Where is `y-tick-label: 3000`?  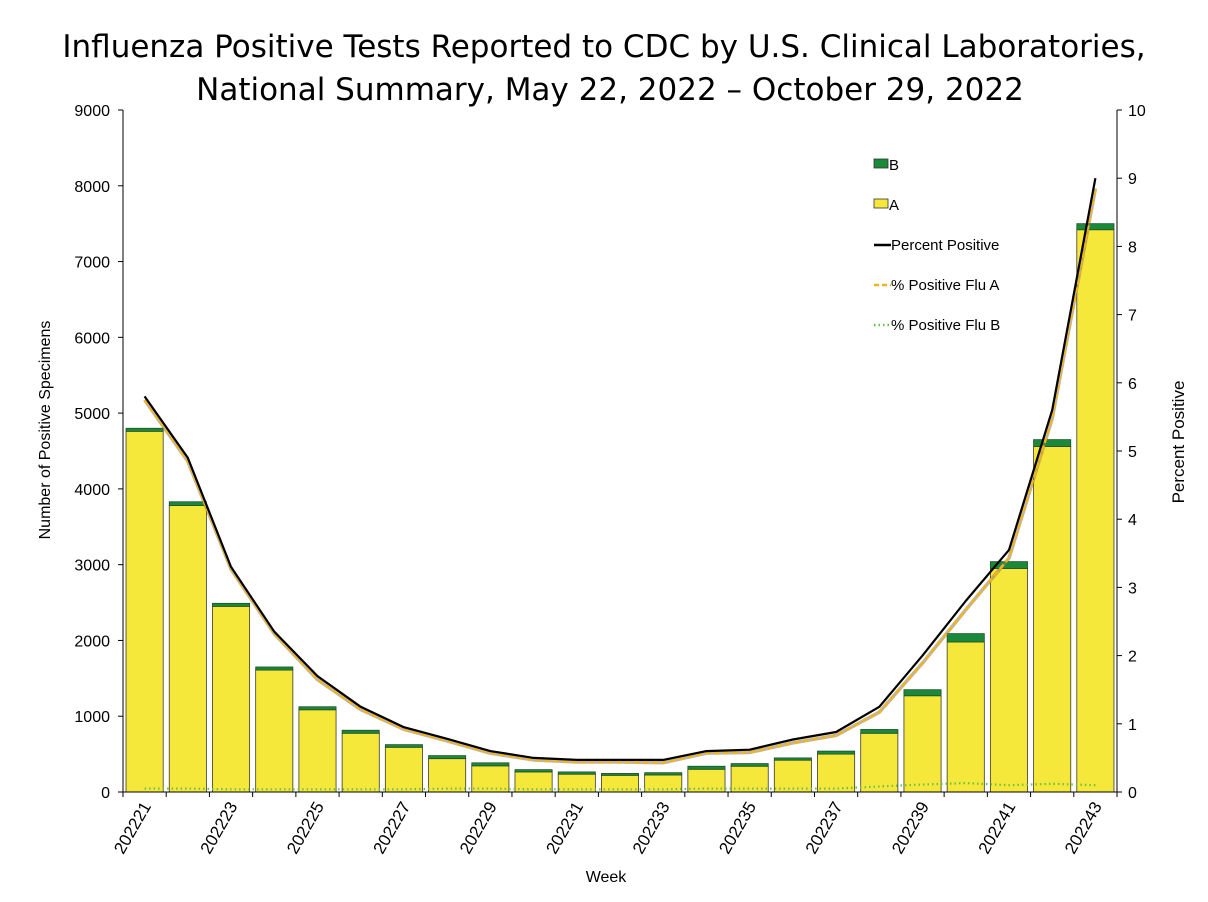 y-tick-label: 3000 is located at coordinates (92, 566).